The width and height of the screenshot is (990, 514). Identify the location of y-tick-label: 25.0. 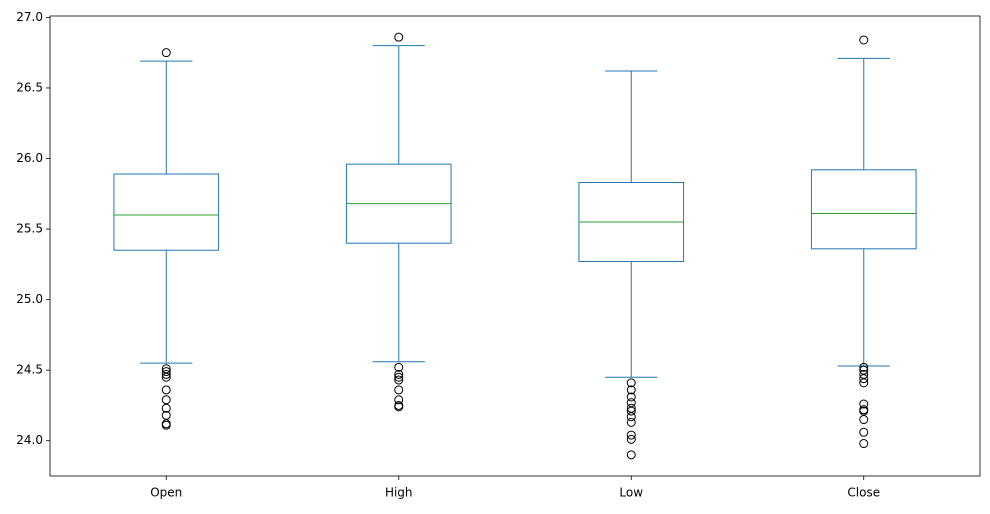
(29, 299).